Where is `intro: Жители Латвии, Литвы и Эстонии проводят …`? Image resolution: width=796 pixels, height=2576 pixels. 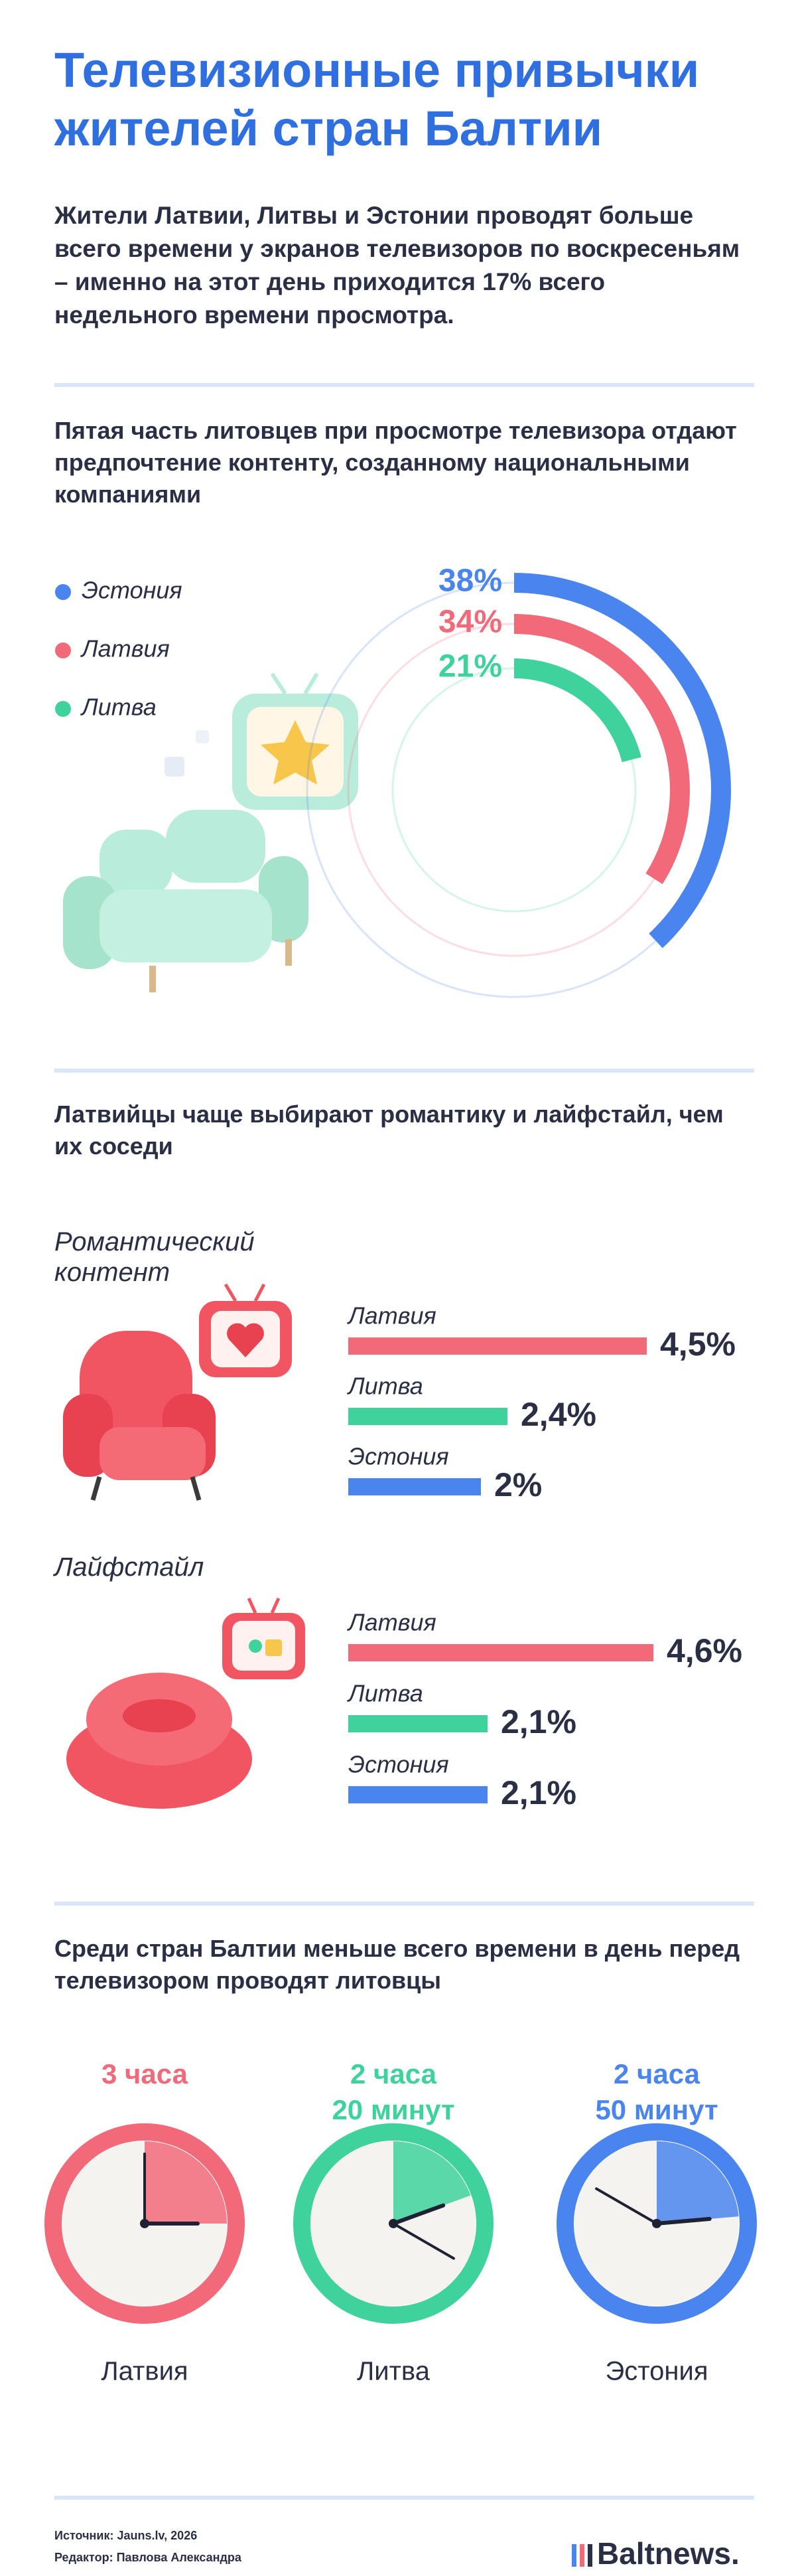 intro: Жители Латвии, Литвы и Эстонии проводят … is located at coordinates (397, 265).